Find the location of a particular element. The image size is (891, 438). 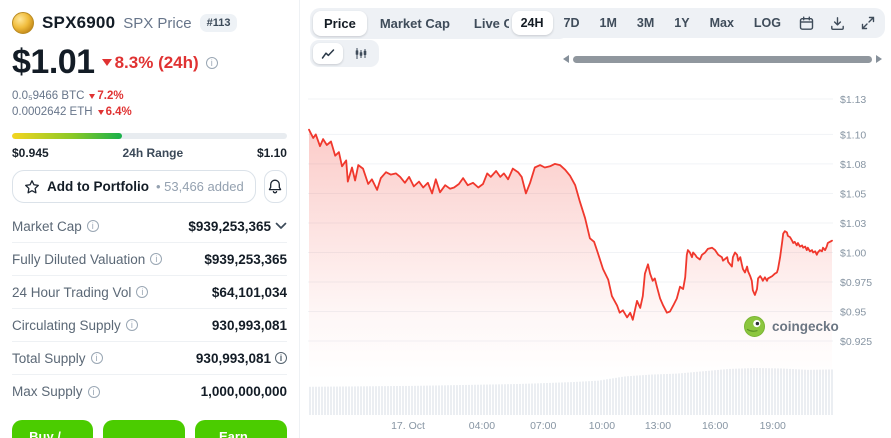

coingecko-gecko-icon is located at coordinates (754, 326).